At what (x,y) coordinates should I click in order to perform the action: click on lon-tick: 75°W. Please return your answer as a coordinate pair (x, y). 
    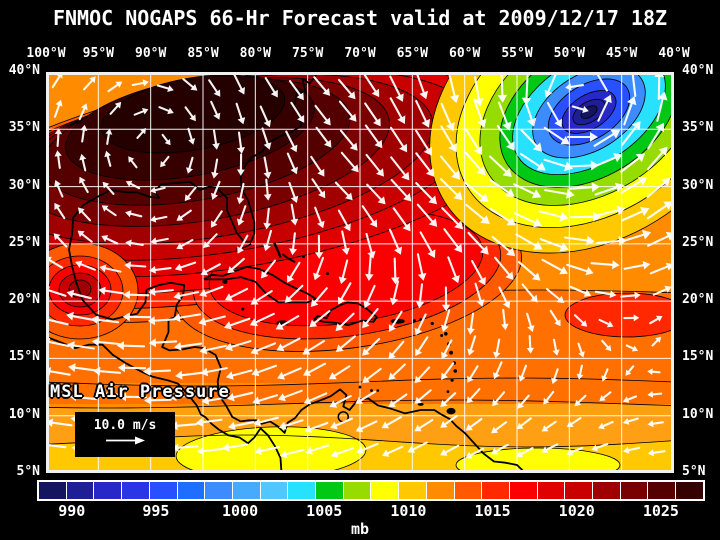
    Looking at the image, I should click on (308, 53).